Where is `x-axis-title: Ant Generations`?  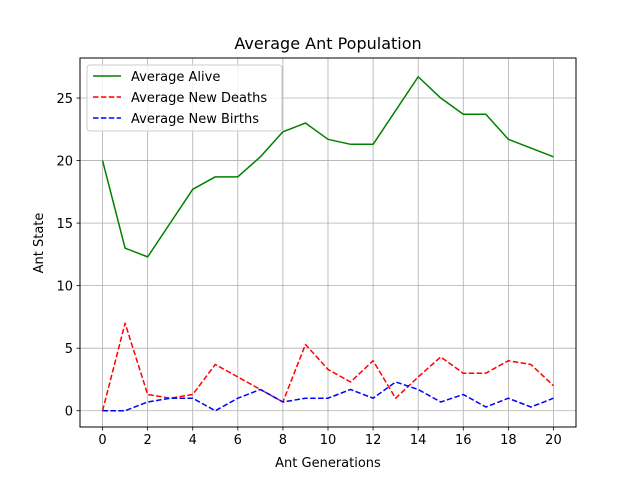 x-axis-title: Ant Generations is located at coordinates (328, 463).